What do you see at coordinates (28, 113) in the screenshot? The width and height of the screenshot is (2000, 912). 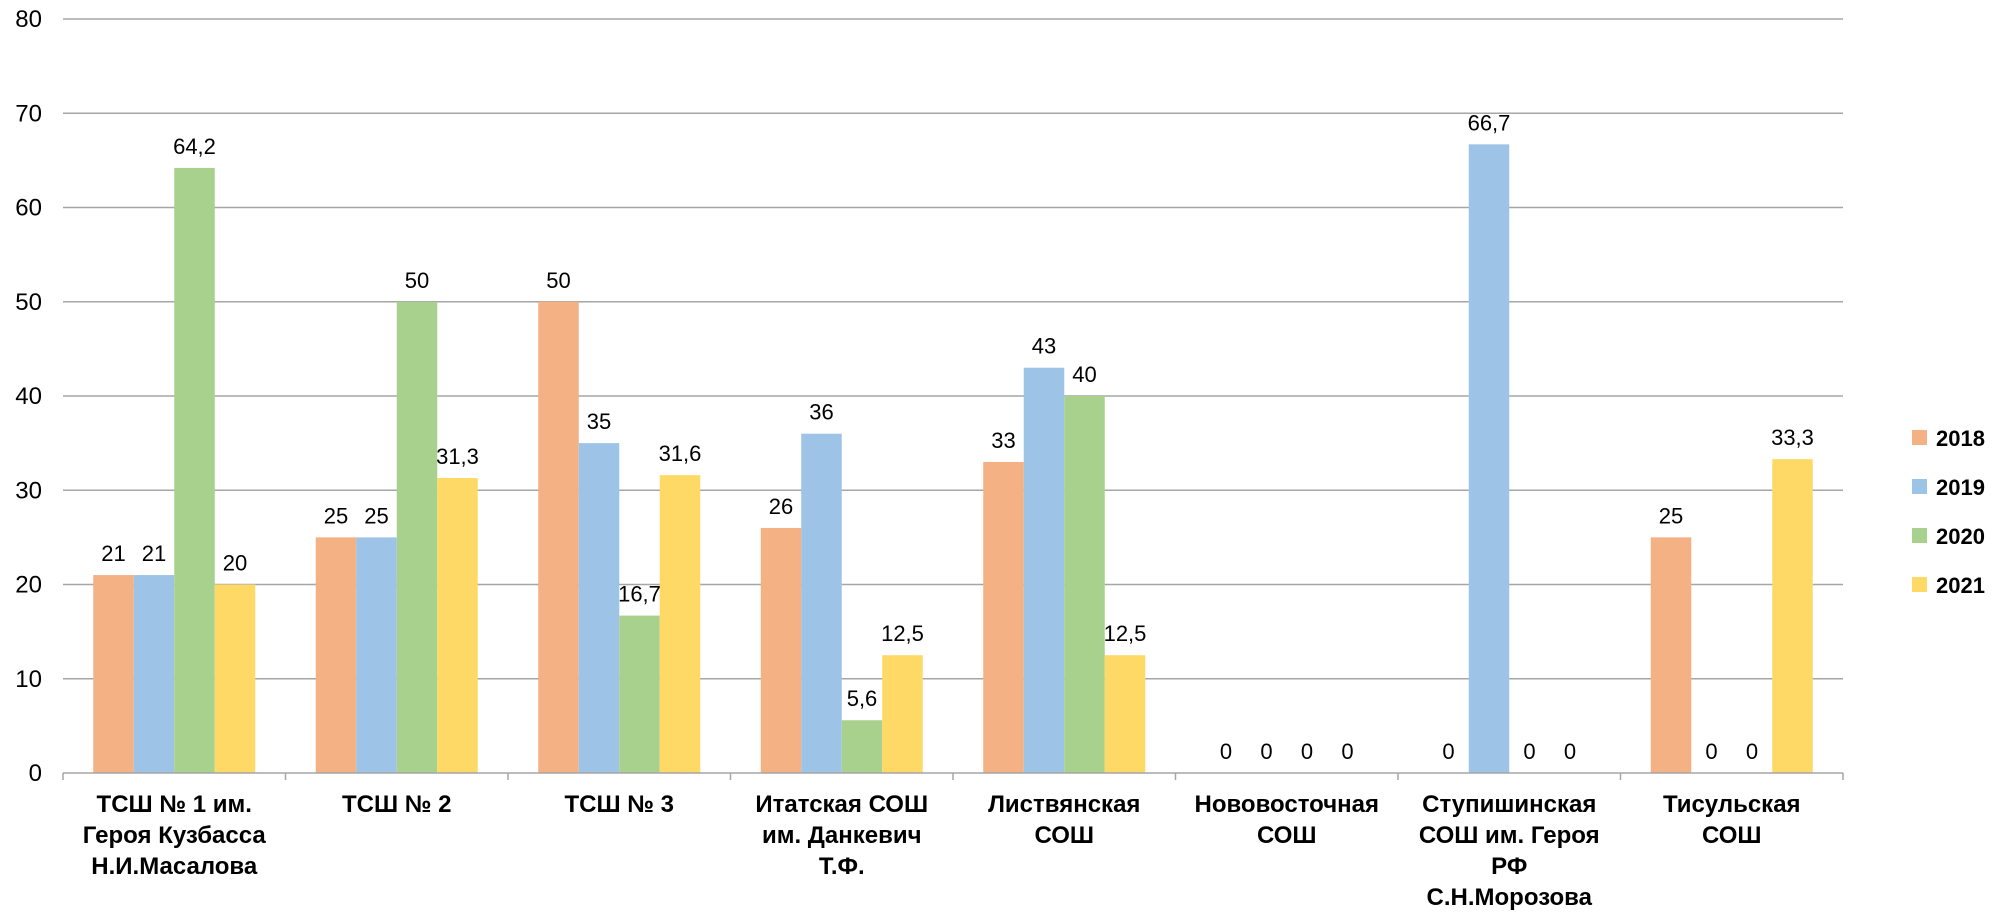 I see `y-tick-label: 70` at bounding box center [28, 113].